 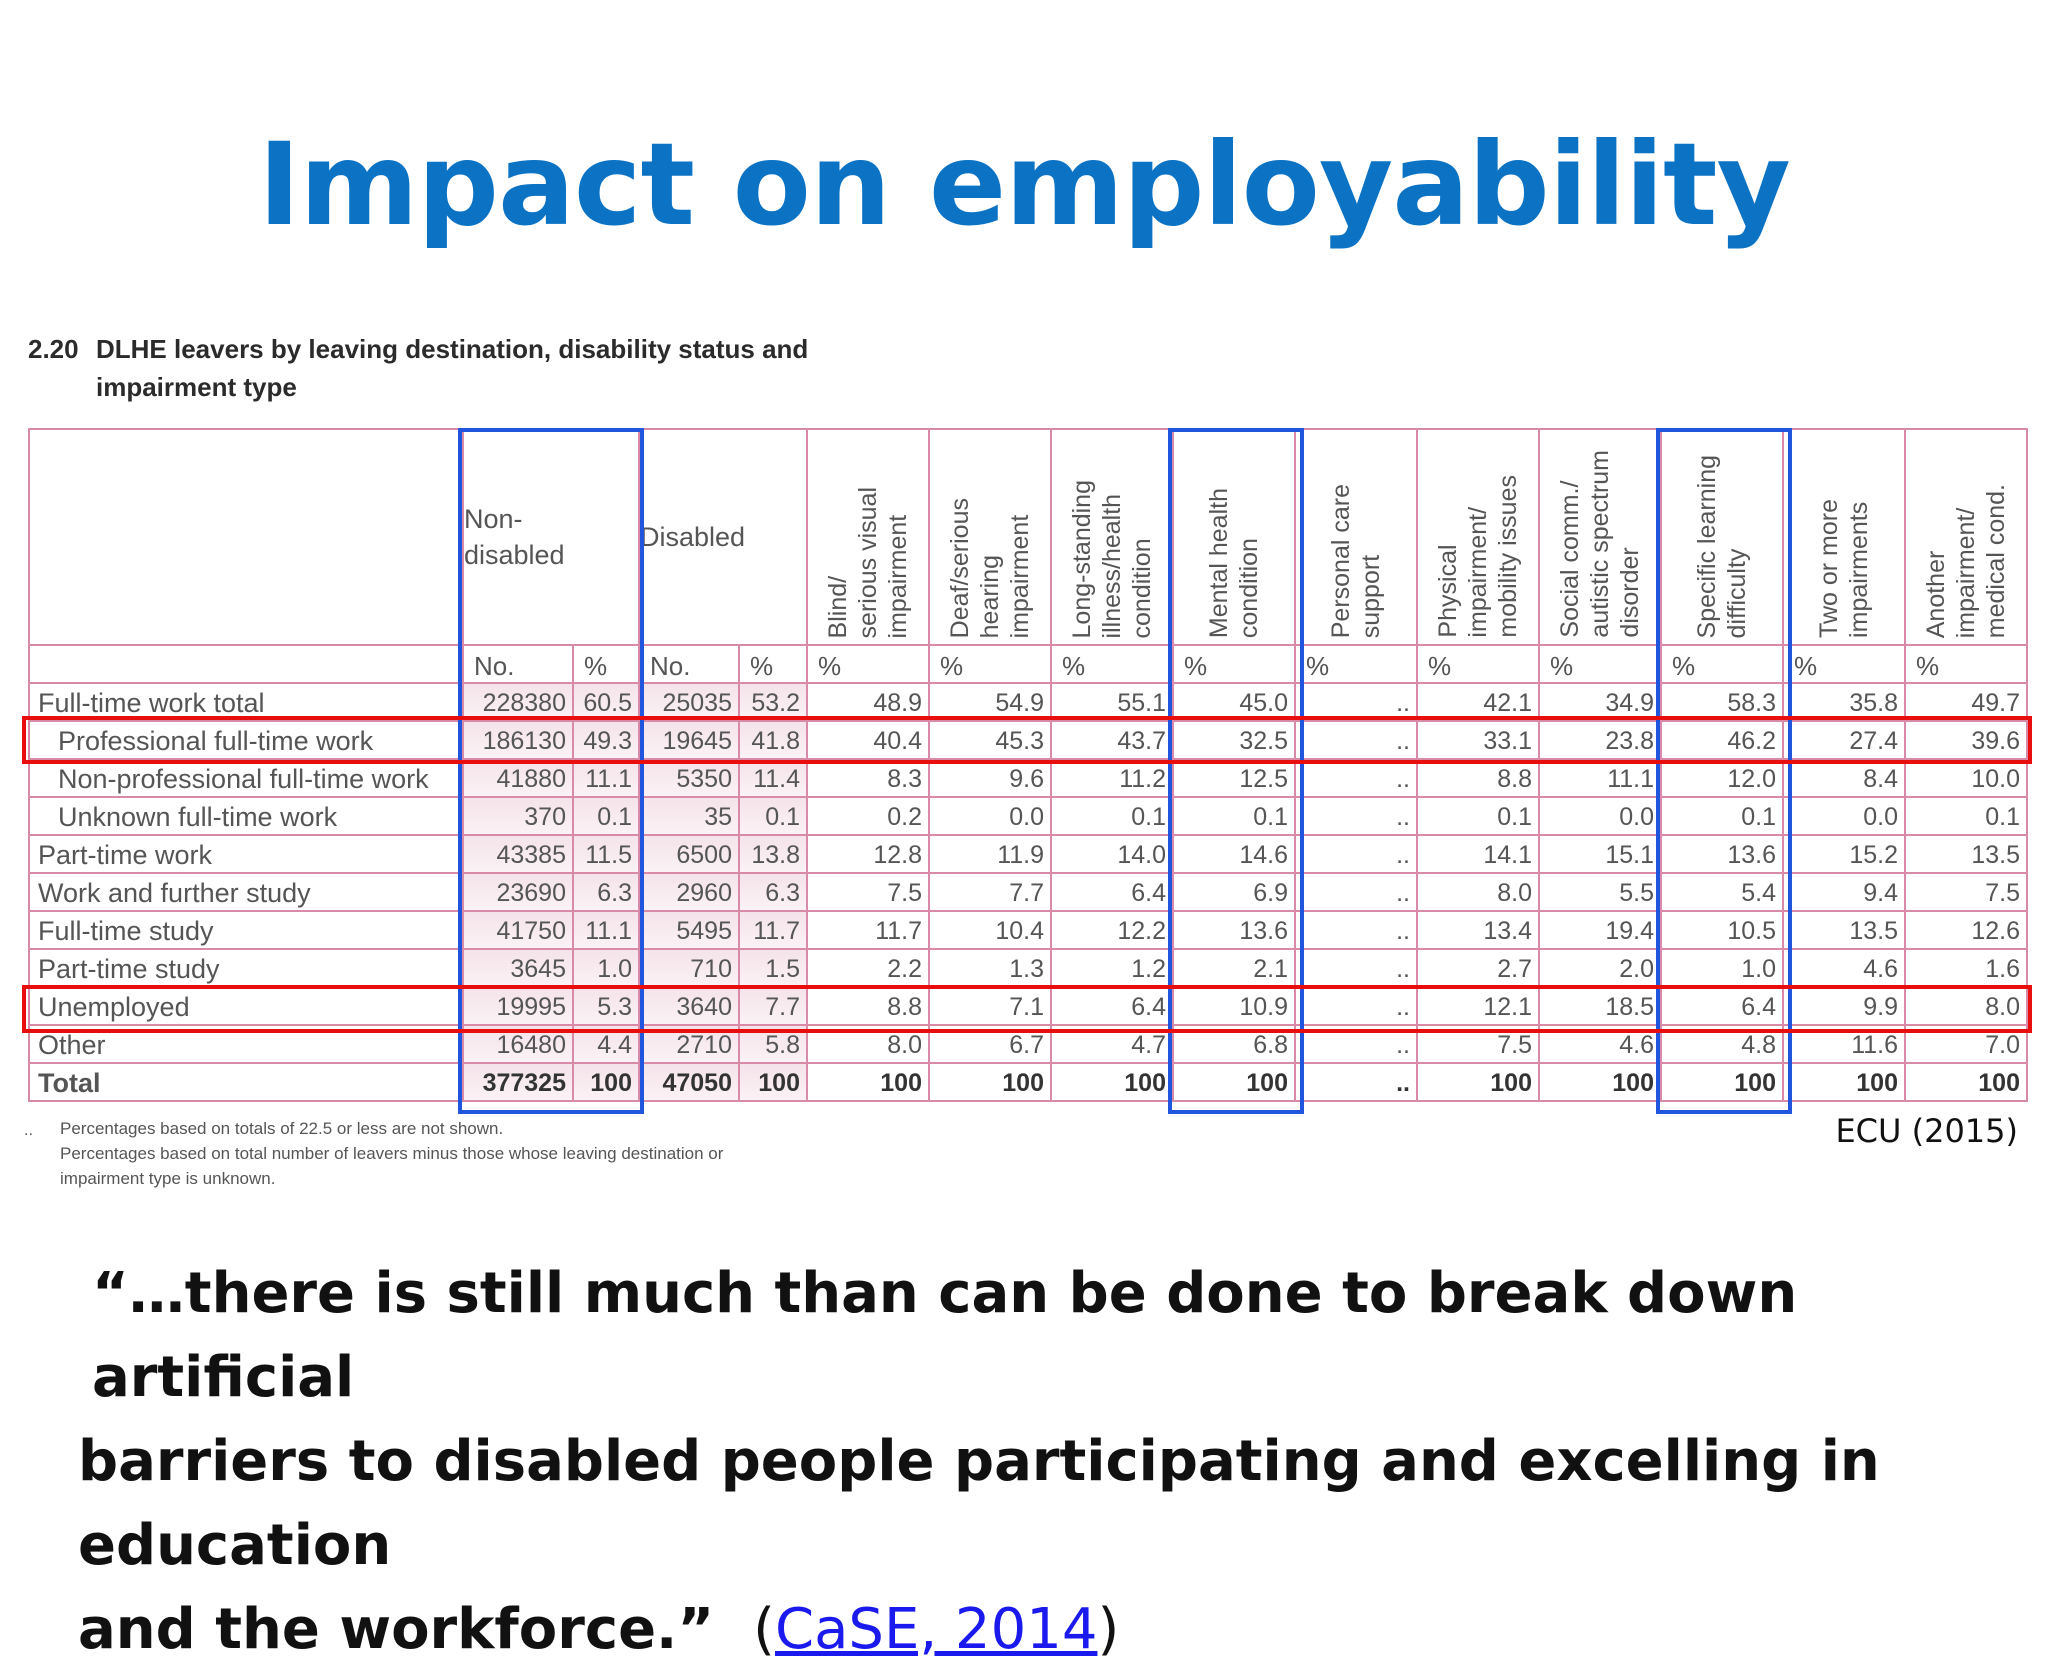 I want to click on table-cell: 18.5, so click(x=1600, y=1006).